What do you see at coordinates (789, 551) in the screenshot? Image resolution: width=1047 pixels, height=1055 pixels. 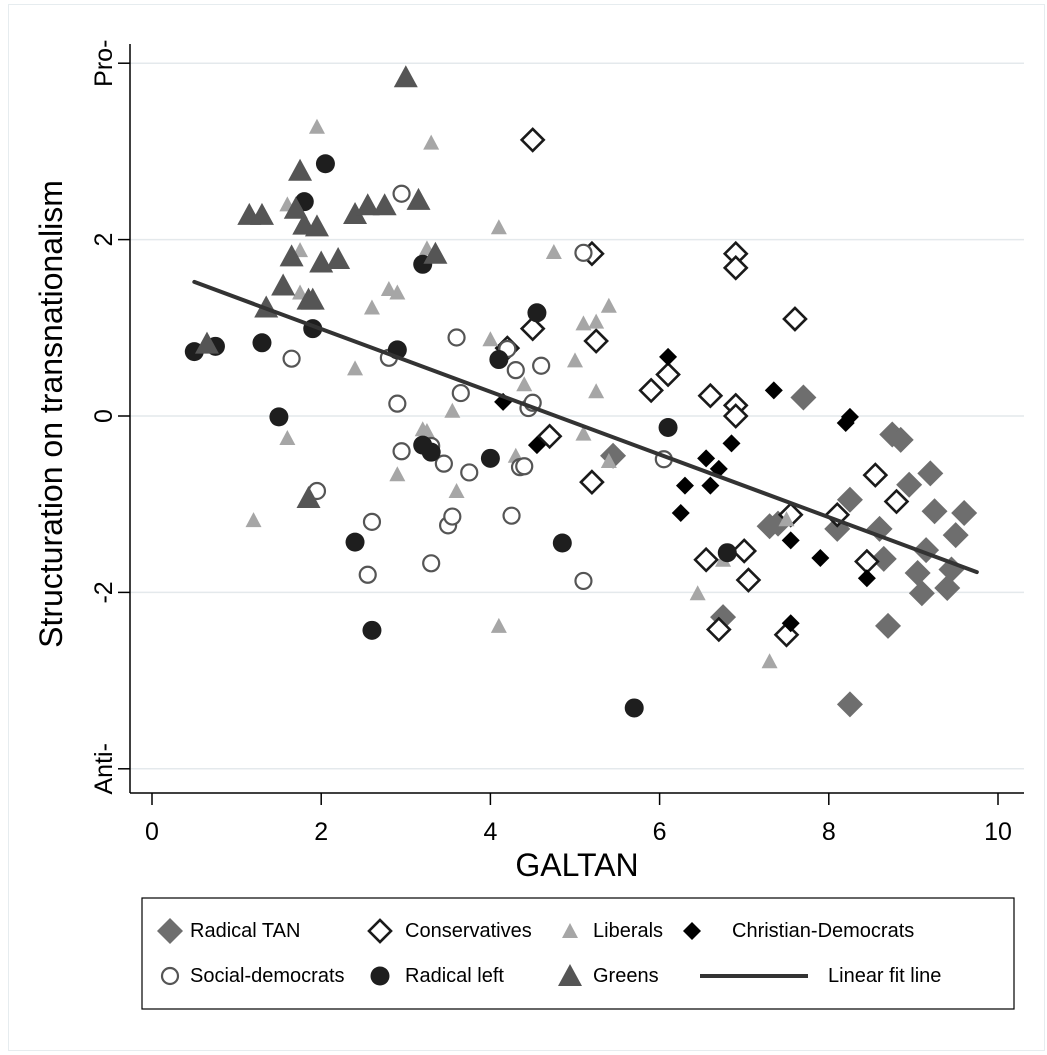 I see `series-radical-tan` at bounding box center [789, 551].